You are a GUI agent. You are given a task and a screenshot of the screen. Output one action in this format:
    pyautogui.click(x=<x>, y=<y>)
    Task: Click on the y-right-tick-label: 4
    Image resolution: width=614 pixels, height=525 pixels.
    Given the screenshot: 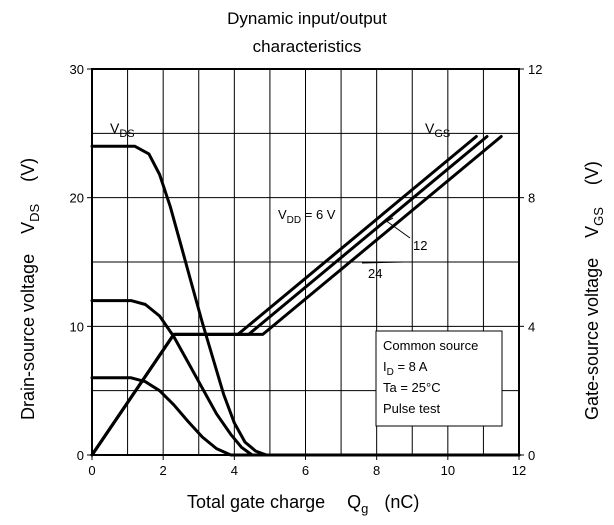 What is the action you would take?
    pyautogui.click(x=531, y=326)
    